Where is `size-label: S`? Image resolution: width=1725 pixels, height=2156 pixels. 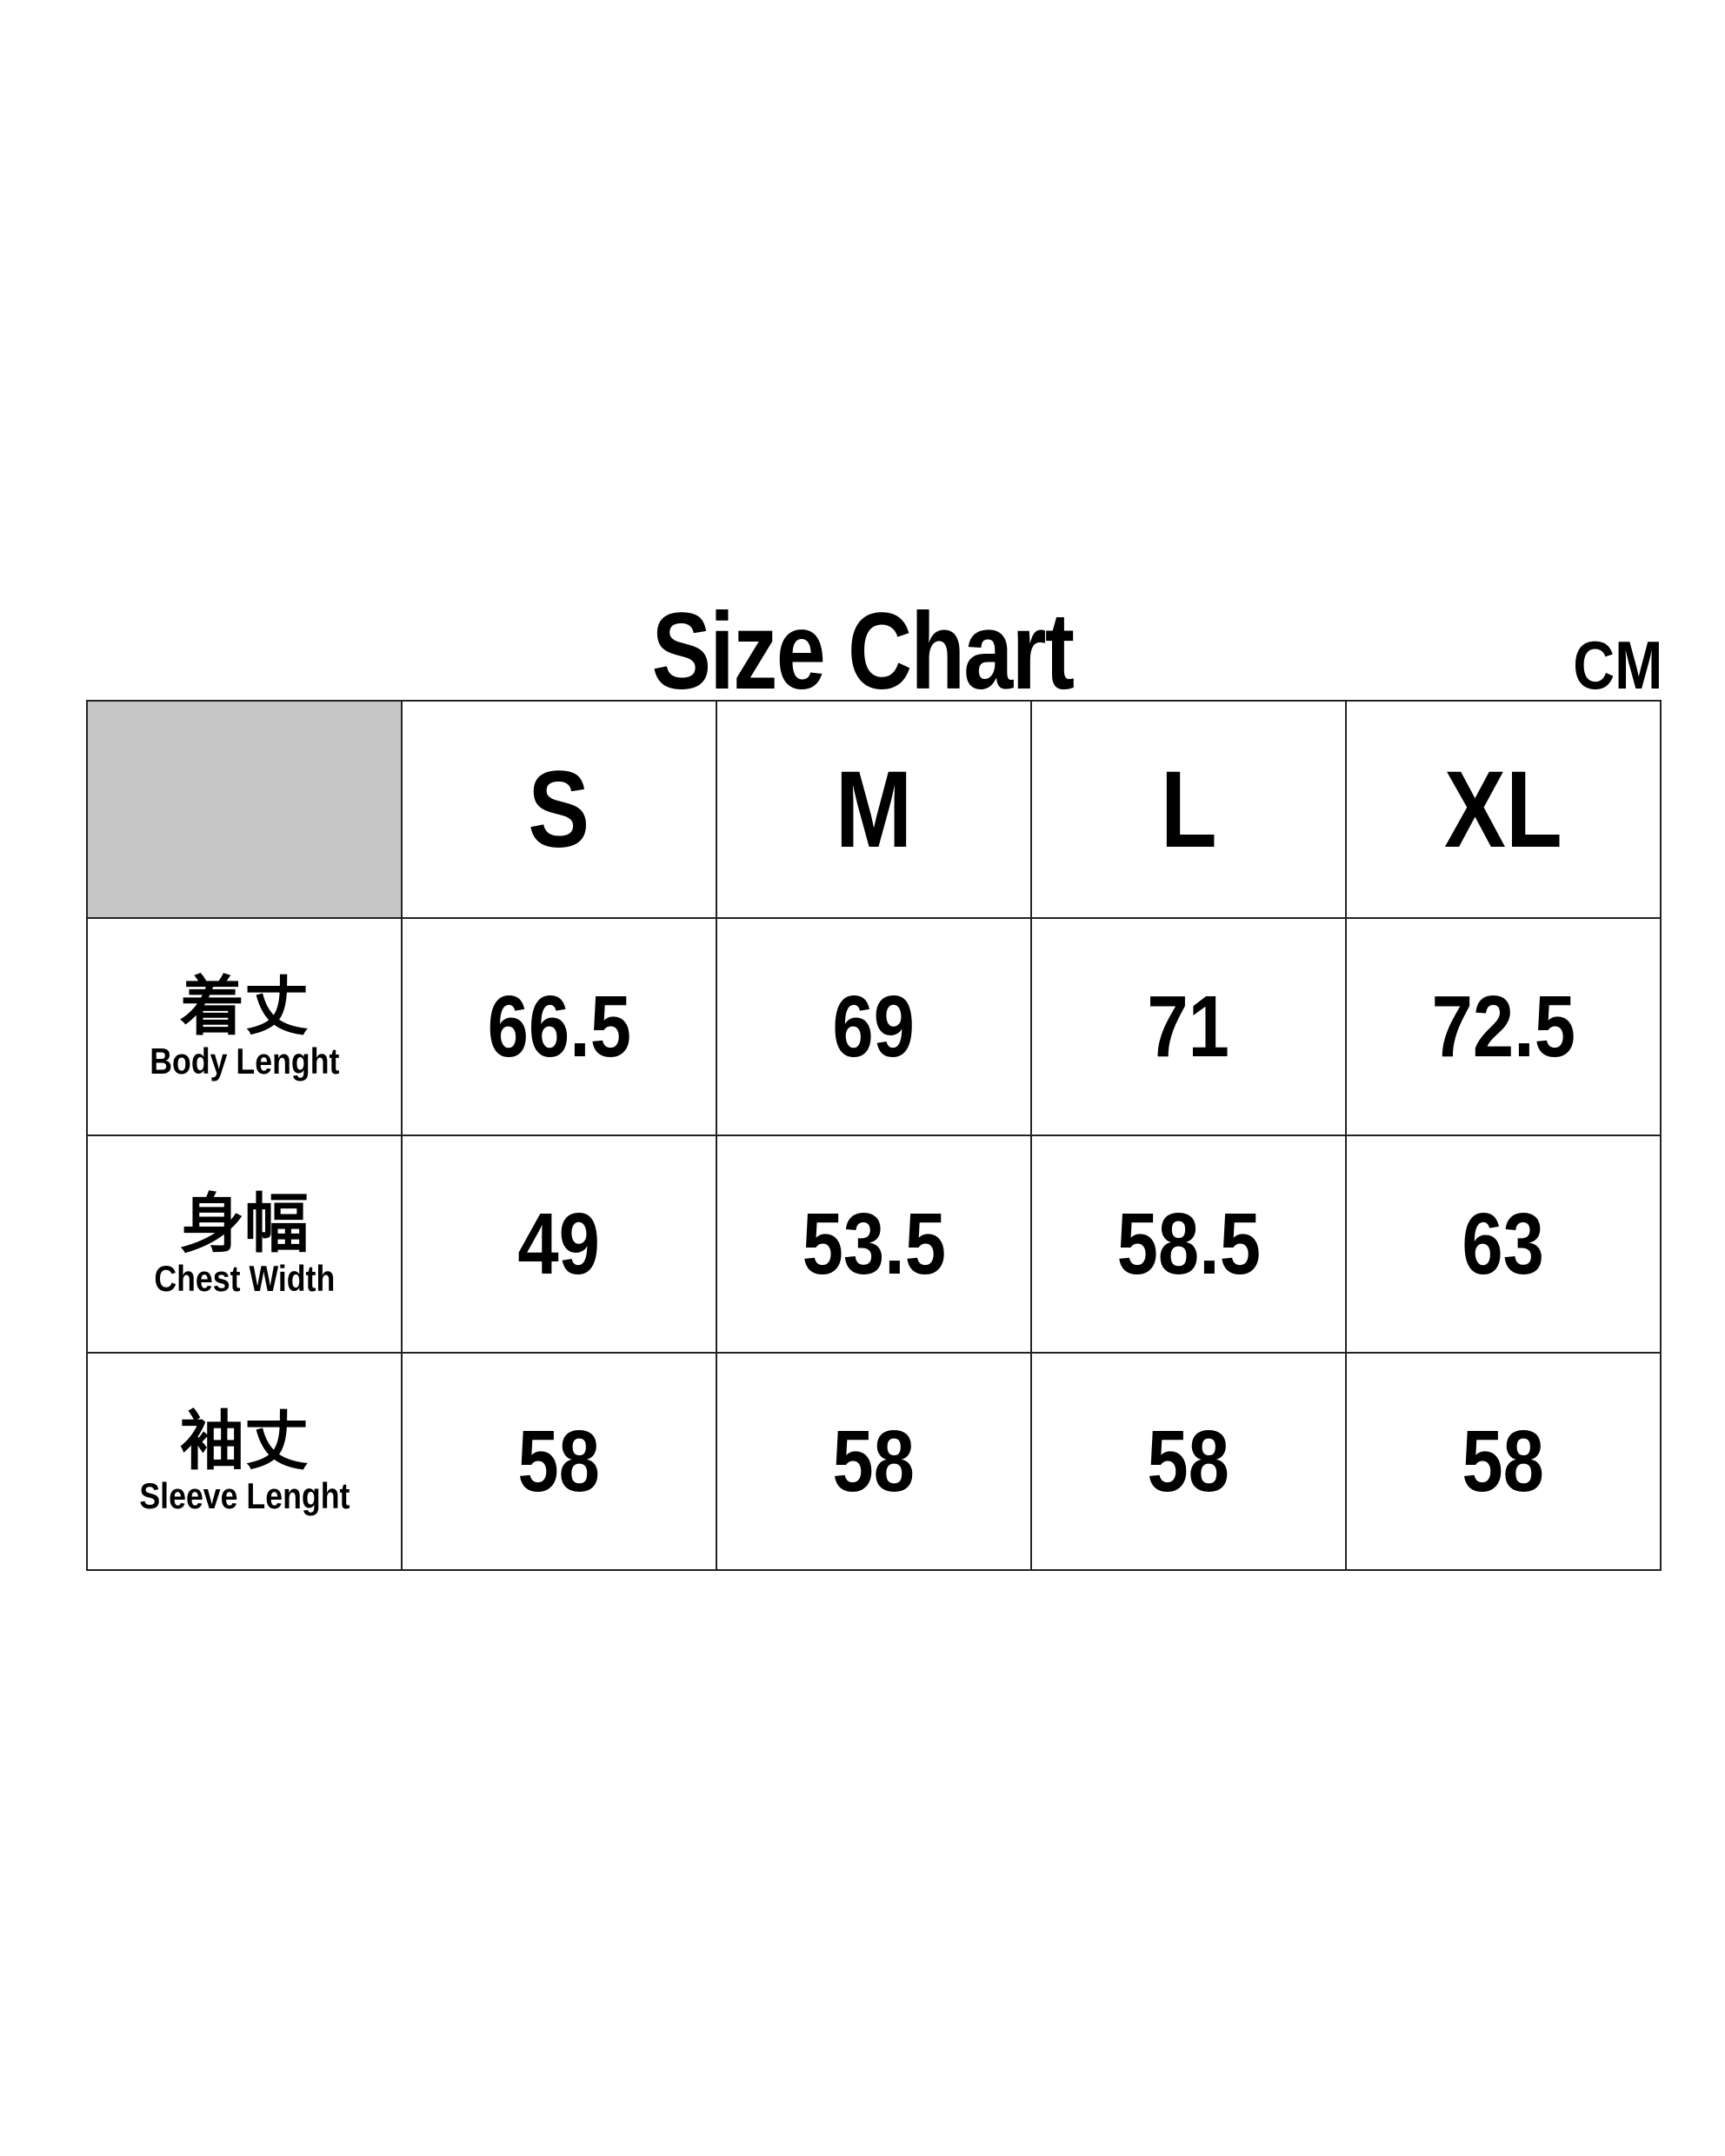 size-label: S is located at coordinates (559, 809).